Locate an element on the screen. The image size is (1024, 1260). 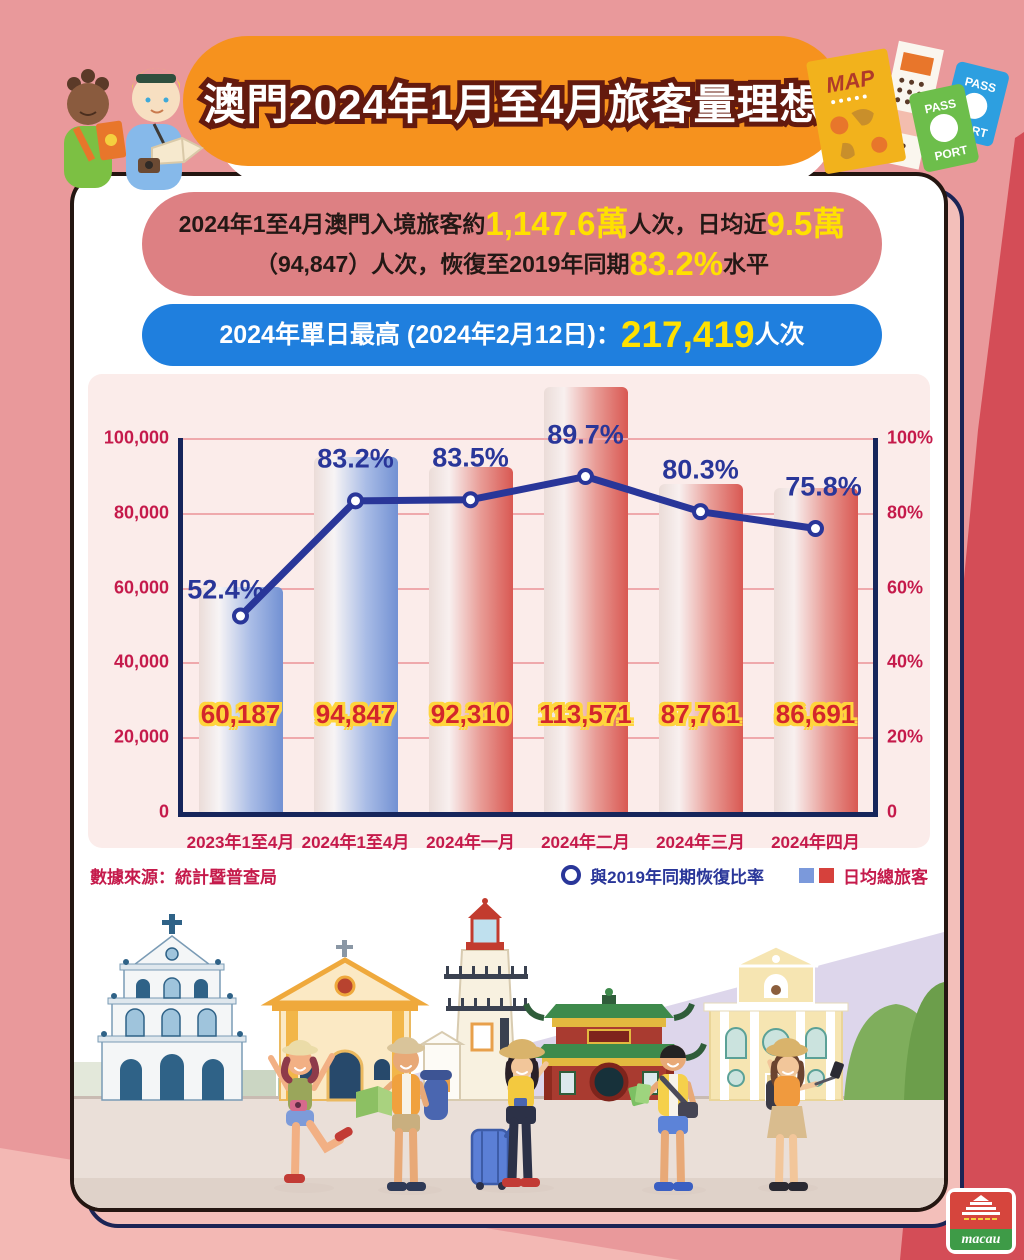
peak-day-banner: 2024年單日最高 (2024年2月12日)： 217,419 人次 is located at coordinates (512, 335).